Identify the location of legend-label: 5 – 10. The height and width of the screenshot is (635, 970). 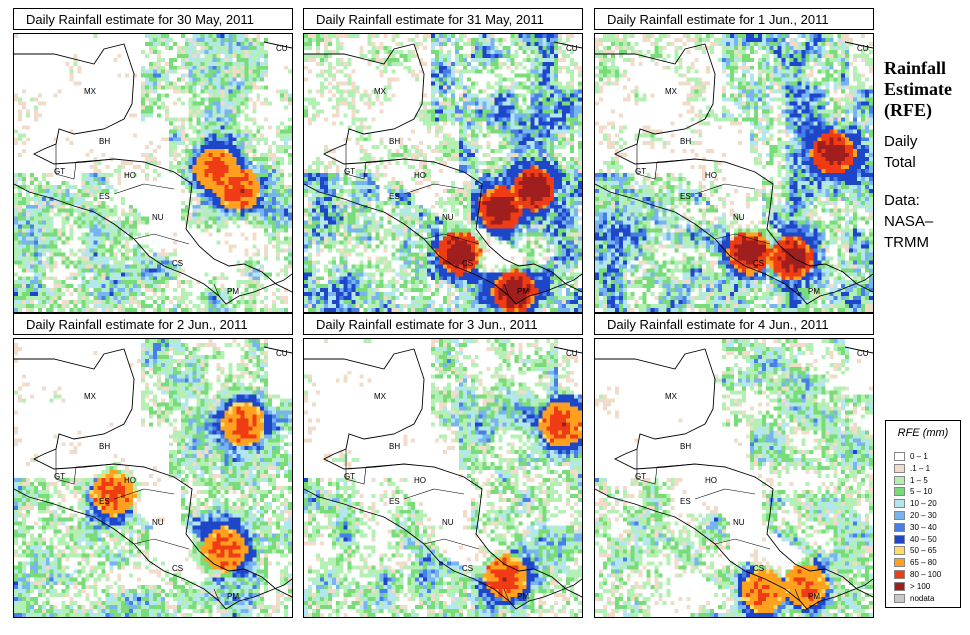
(921, 492).